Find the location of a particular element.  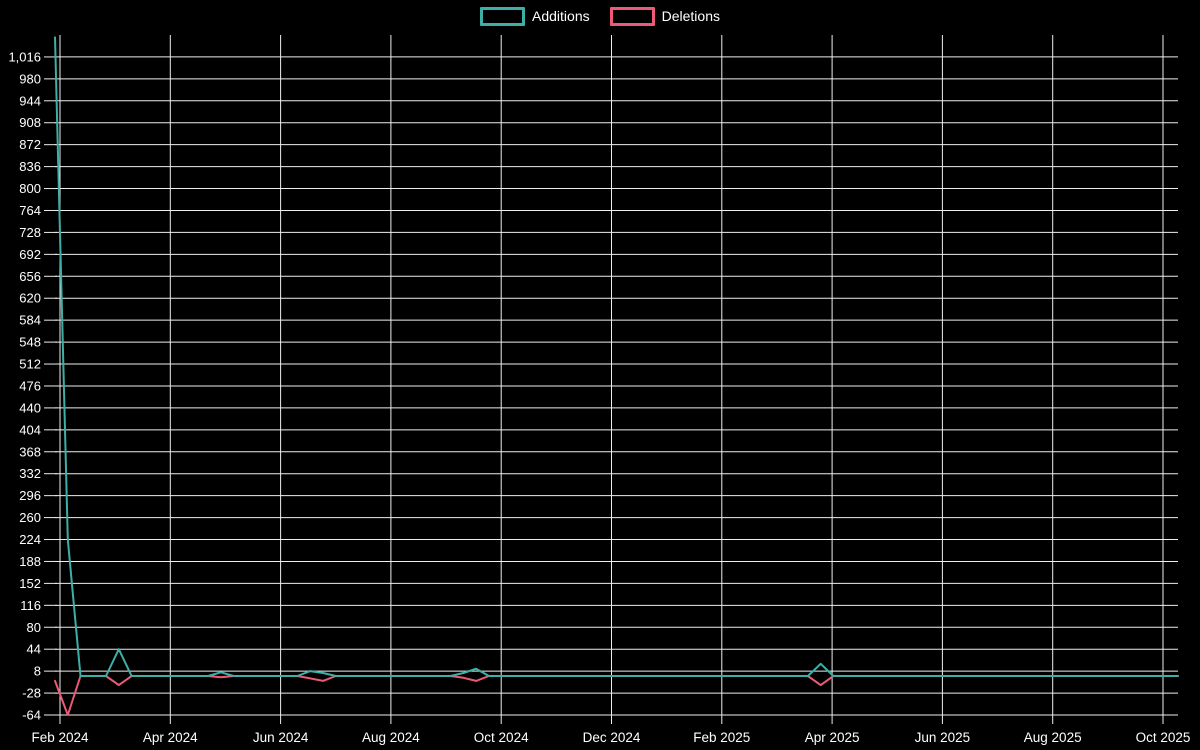

x-tick-label: Oct 2025 is located at coordinates (1163, 737).